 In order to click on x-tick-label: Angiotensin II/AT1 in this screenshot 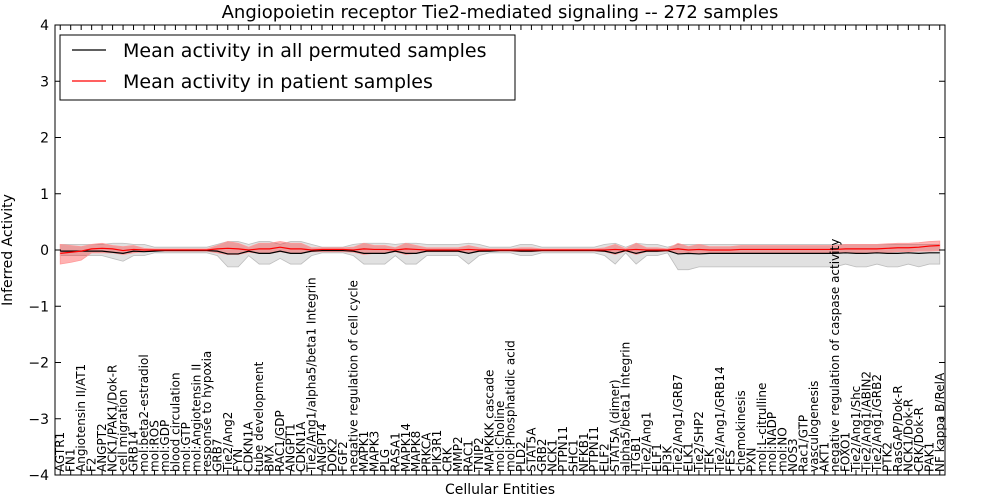, I will do `click(81, 418)`.